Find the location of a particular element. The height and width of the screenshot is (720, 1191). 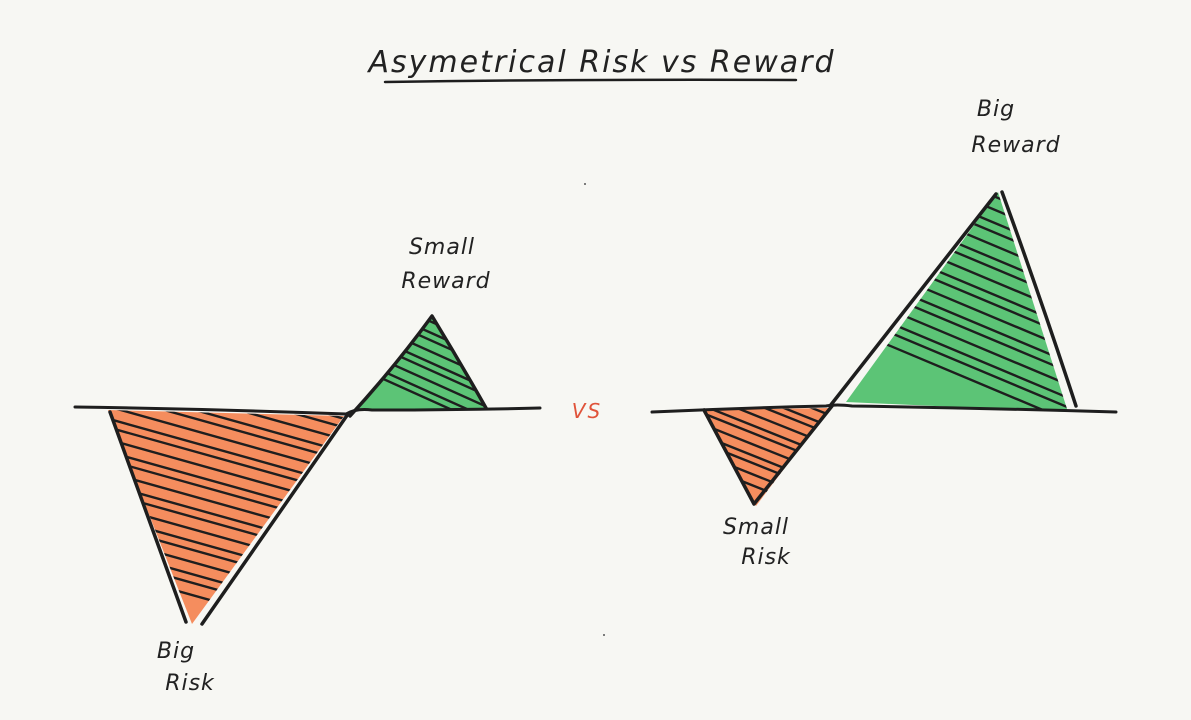

right-risk-label: Small Risk is located at coordinates (760, 542).